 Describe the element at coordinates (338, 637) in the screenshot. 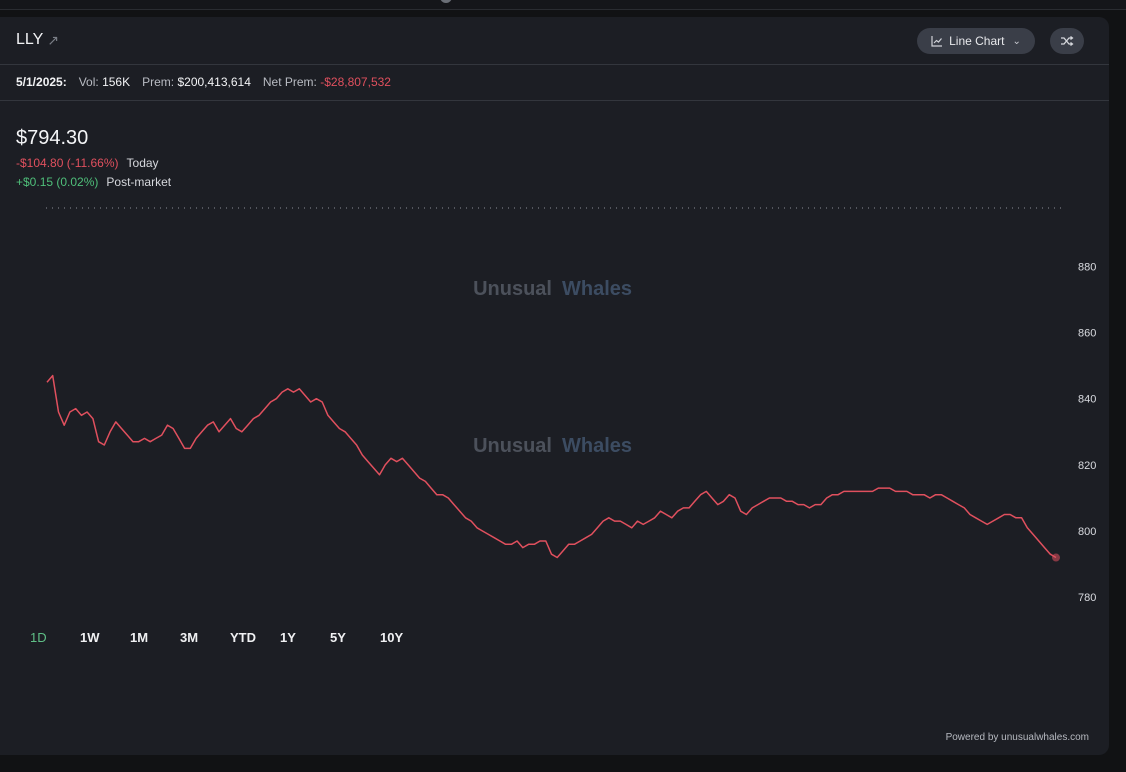

I see `range-5y: 5Y` at that location.